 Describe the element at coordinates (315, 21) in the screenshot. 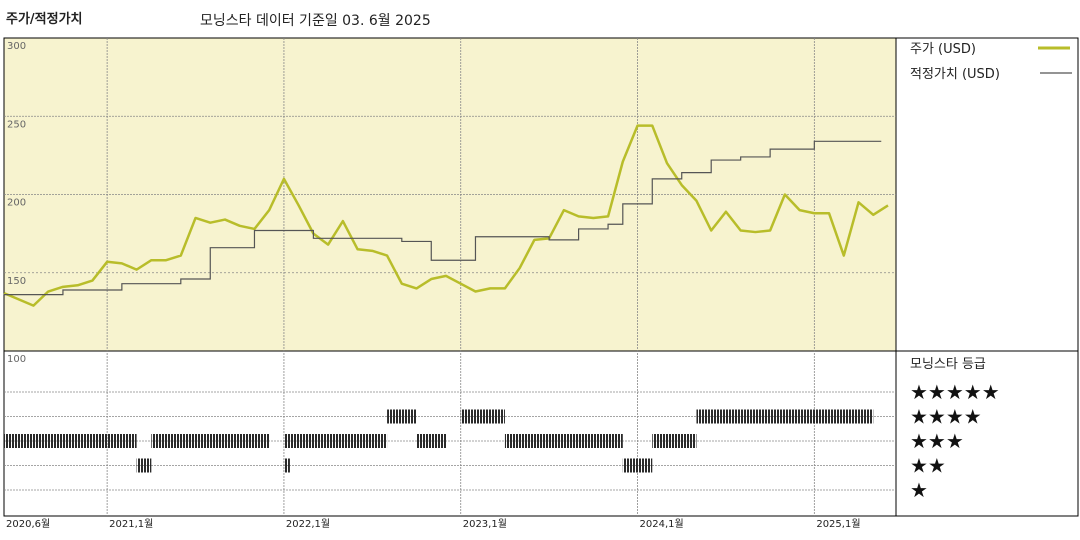

I see `page-subtitle: 모닝스타 데이터 기준일 03. 6월 2025` at that location.